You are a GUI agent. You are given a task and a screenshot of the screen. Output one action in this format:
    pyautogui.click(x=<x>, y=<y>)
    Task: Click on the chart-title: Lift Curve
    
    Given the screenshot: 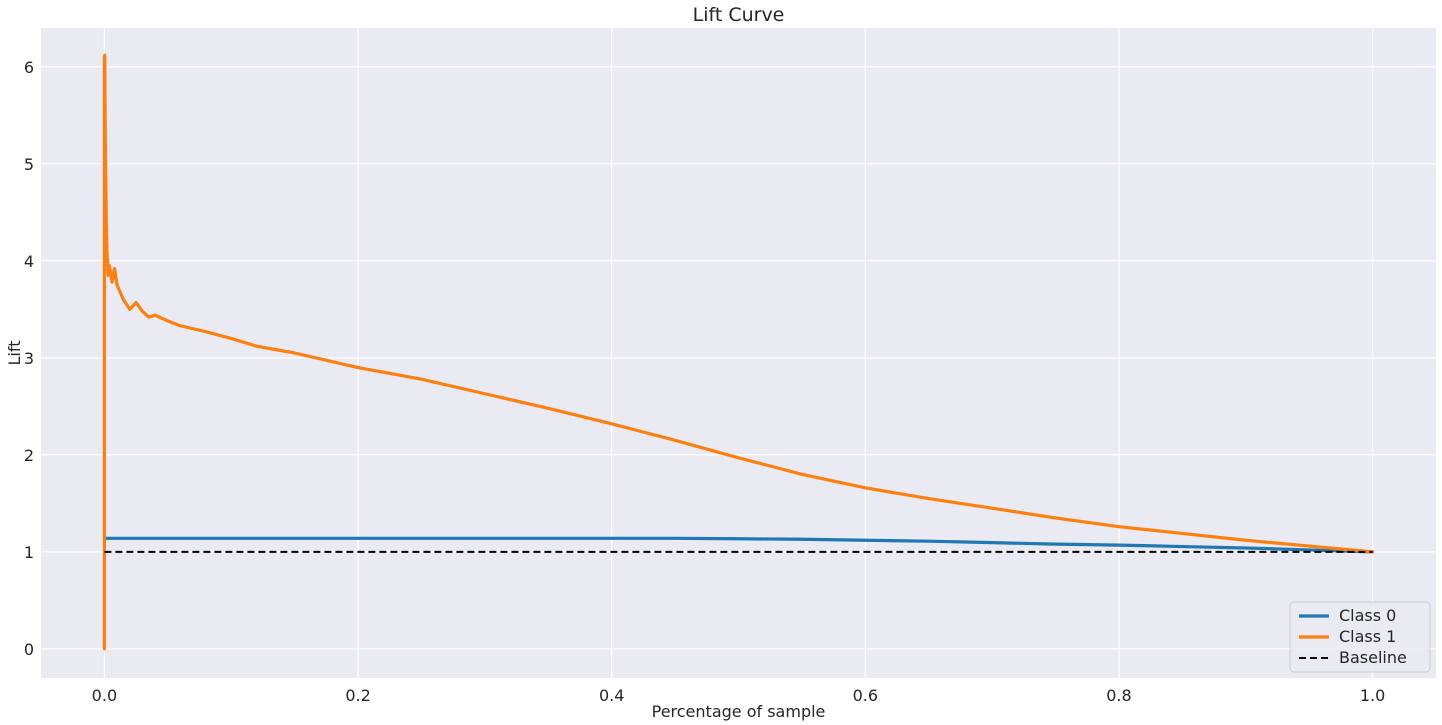 What is the action you would take?
    pyautogui.click(x=739, y=15)
    